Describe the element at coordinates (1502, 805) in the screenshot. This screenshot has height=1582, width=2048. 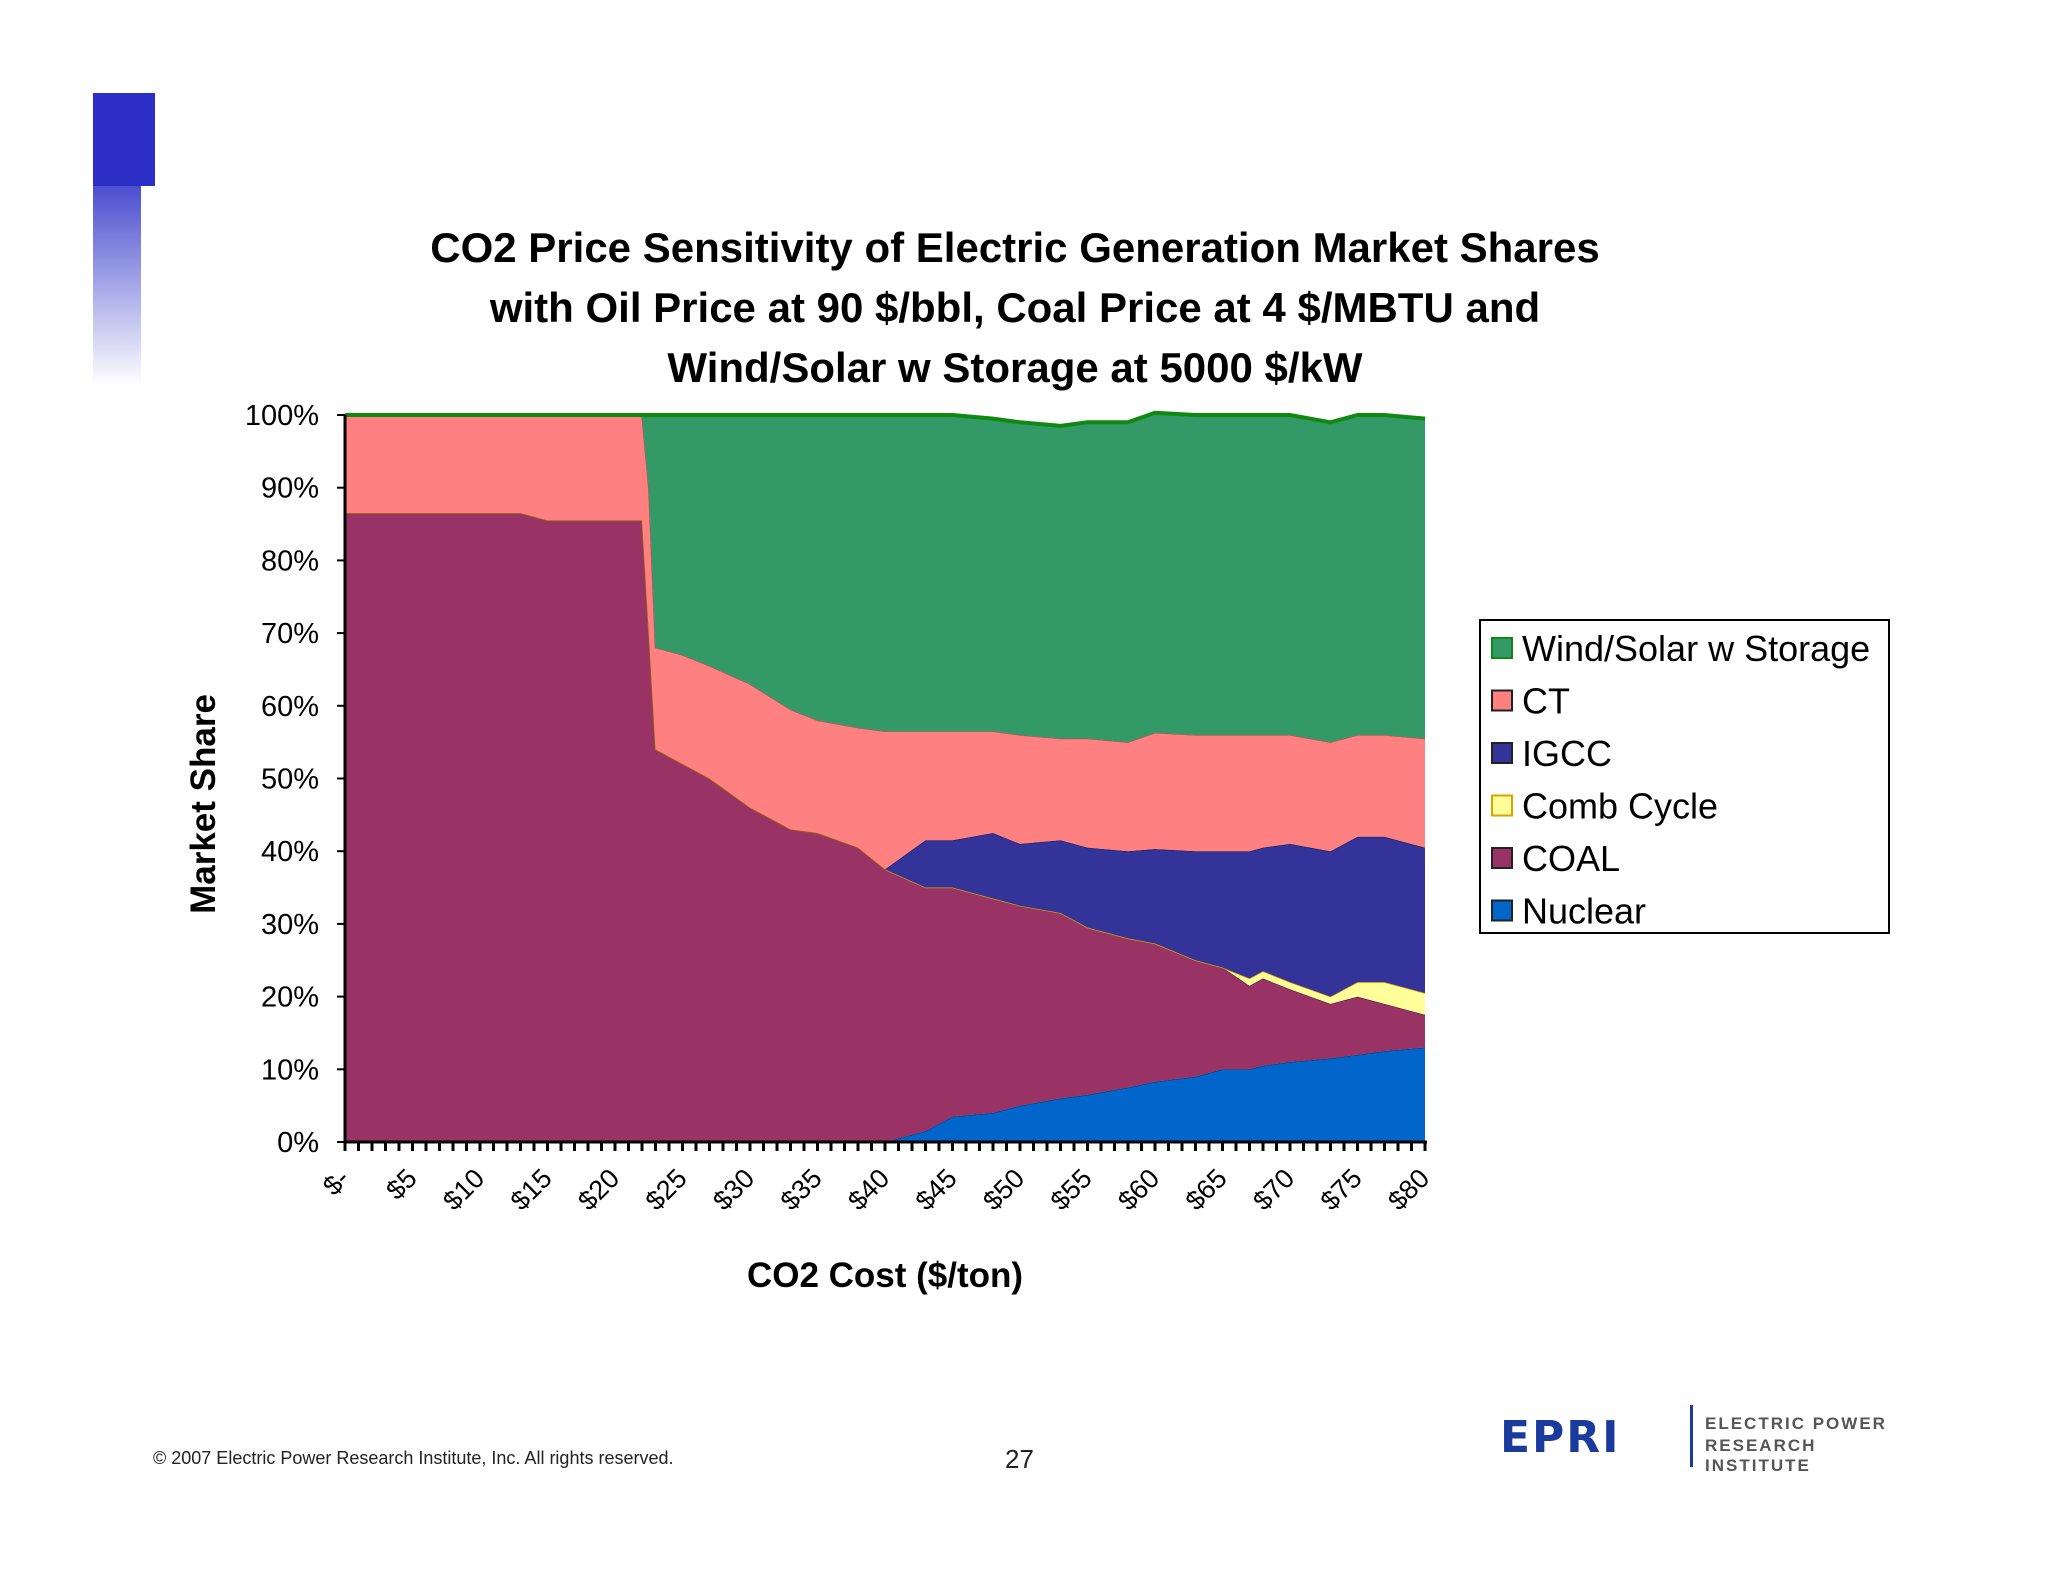
I see `legend-swatch-comb-cycle` at that location.